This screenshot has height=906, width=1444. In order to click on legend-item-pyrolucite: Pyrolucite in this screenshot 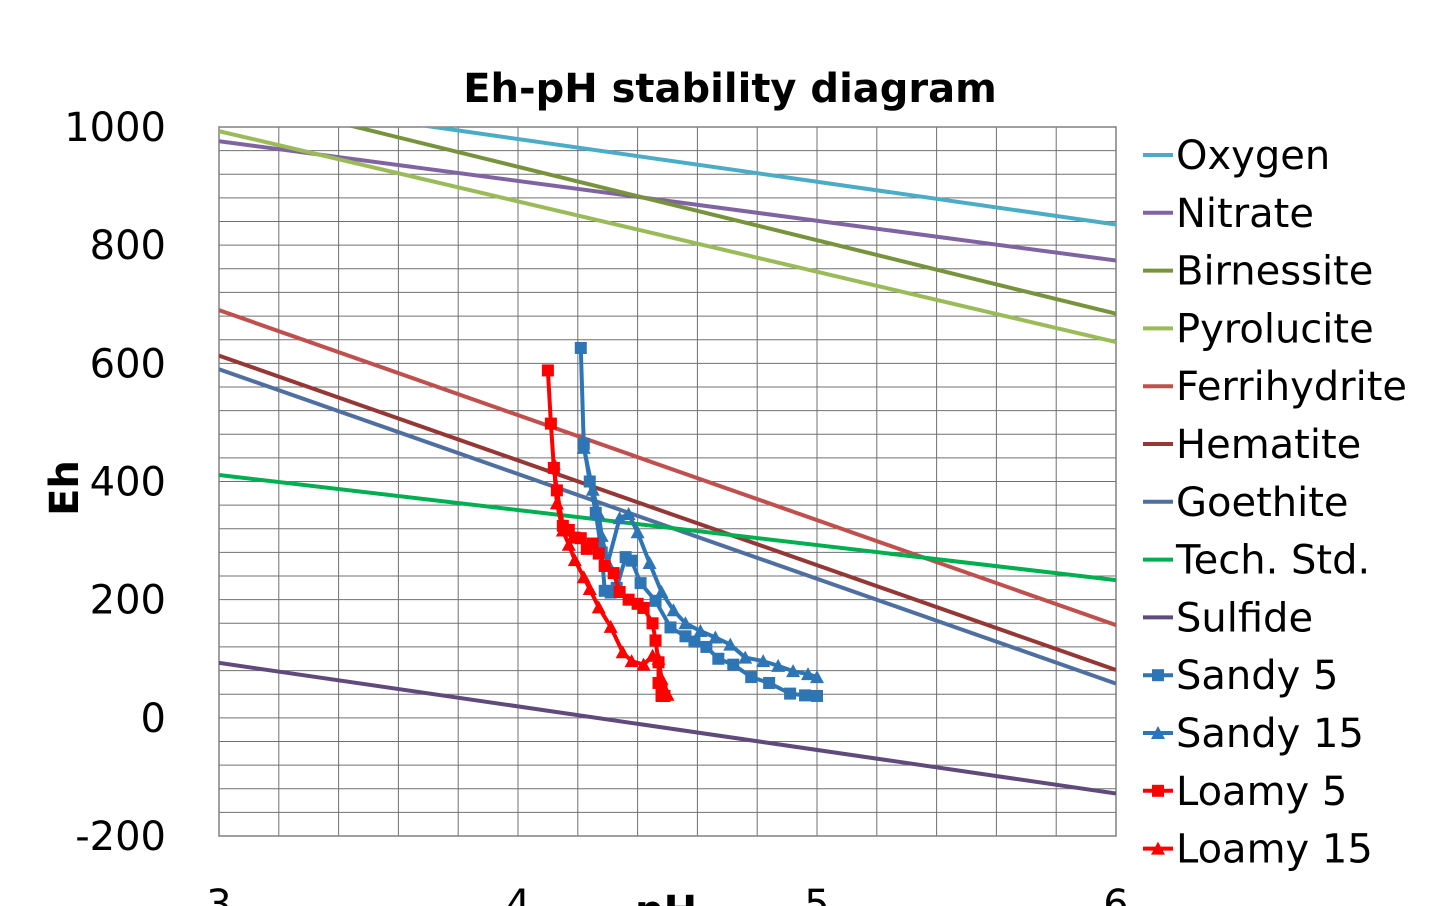, I will do `click(1258, 329)`.